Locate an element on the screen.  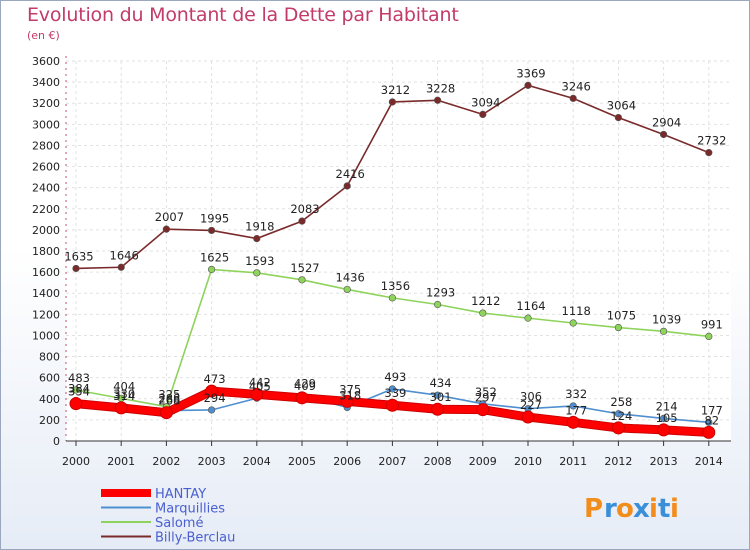
data-label-hantay: 268 is located at coordinates (169, 401).